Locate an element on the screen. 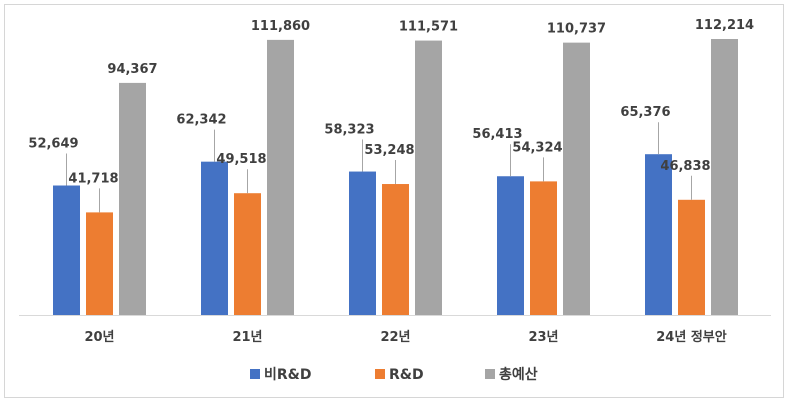 This screenshot has width=790, height=404. legend-label-R&D: R&D is located at coordinates (406, 375).